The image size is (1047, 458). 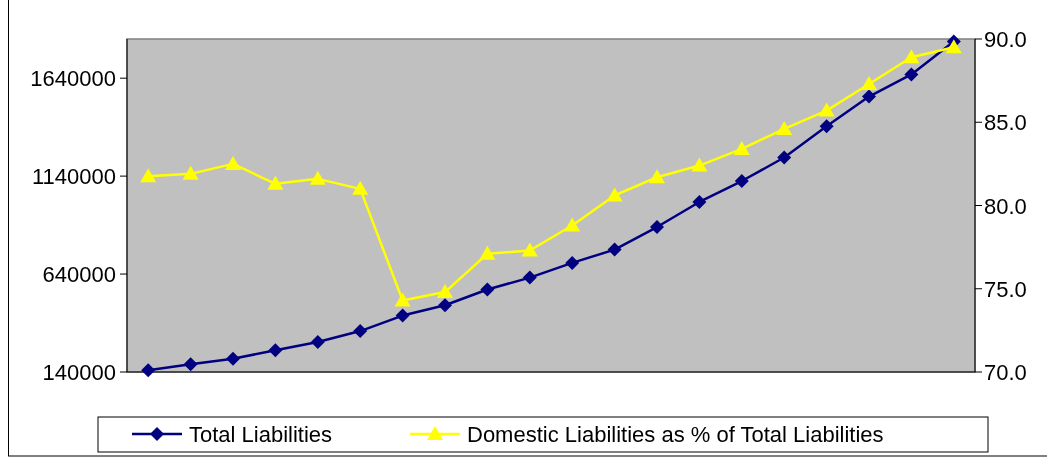 What do you see at coordinates (1005, 289) in the screenshot?
I see `y2-tick-label: 75.0` at bounding box center [1005, 289].